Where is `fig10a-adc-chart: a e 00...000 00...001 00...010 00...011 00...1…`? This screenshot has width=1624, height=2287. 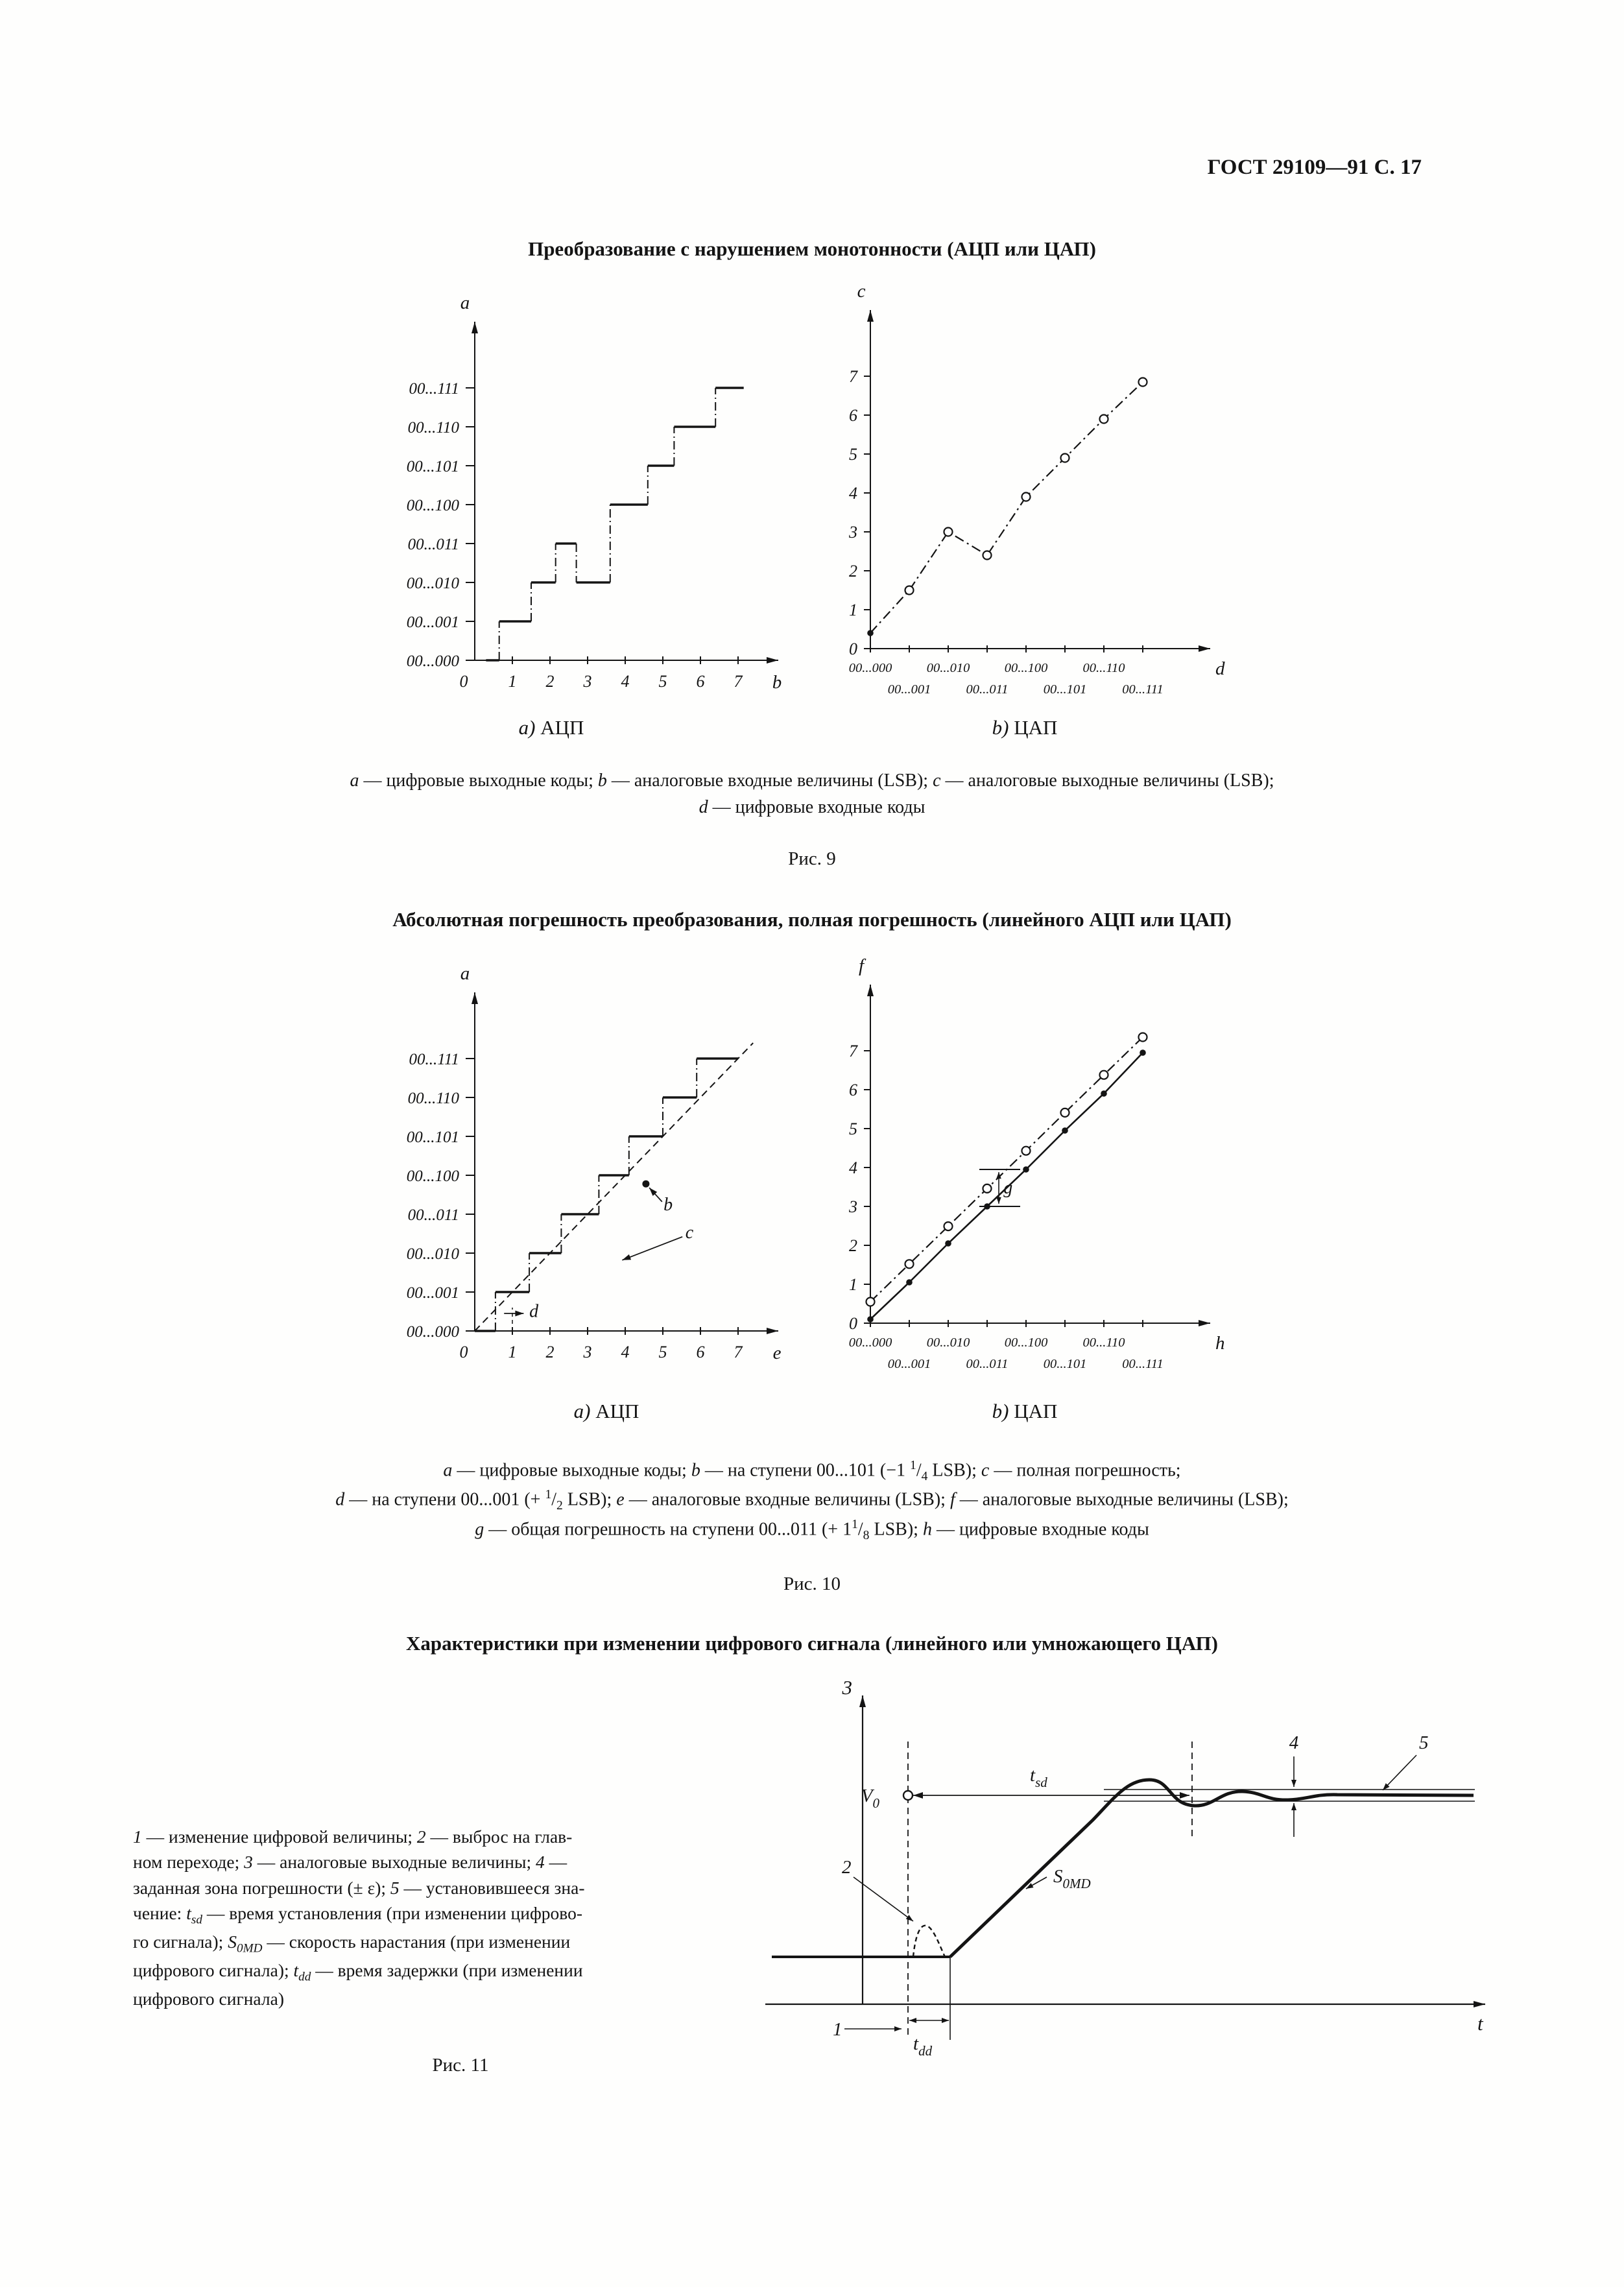
fig10a-adc-chart: a e 00...000 00...001 00...010 00...011 00...1… is located at coordinates (572, 1162).